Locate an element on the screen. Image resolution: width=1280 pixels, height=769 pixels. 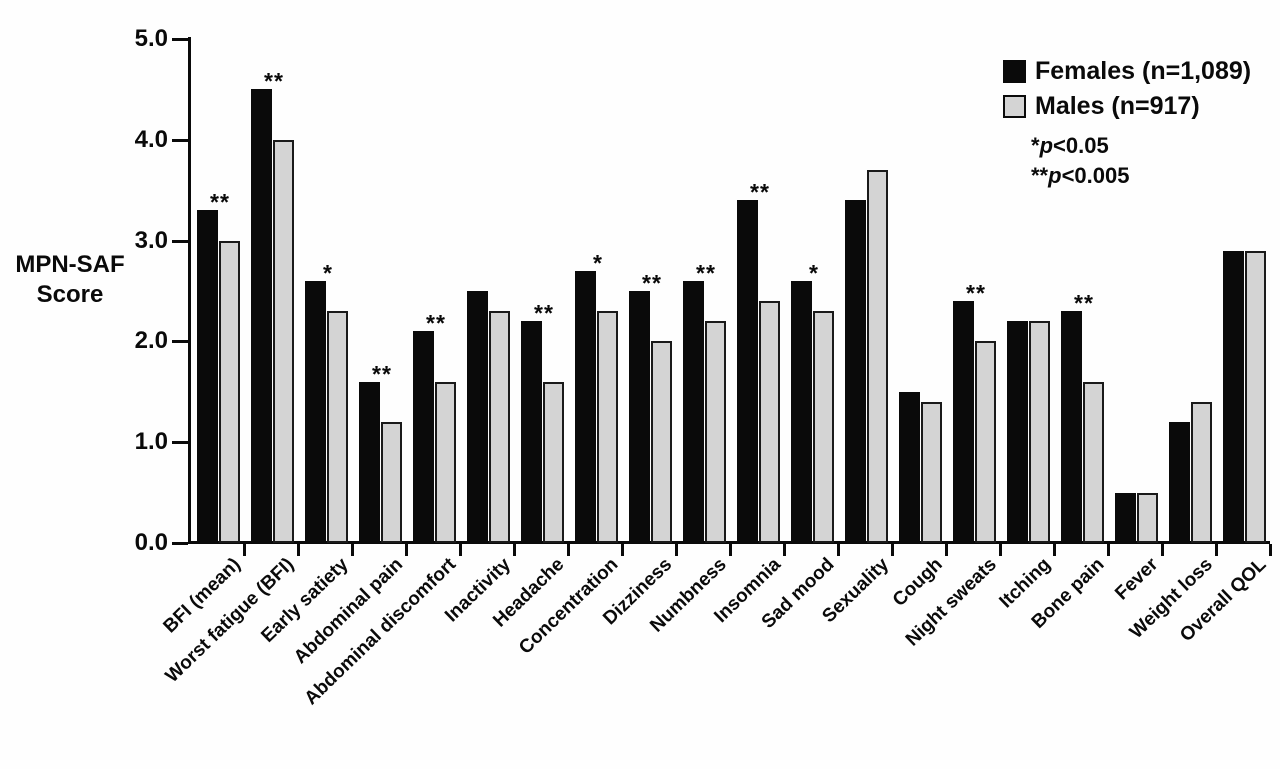
bar-males-numbness is located at coordinates (715, 432).